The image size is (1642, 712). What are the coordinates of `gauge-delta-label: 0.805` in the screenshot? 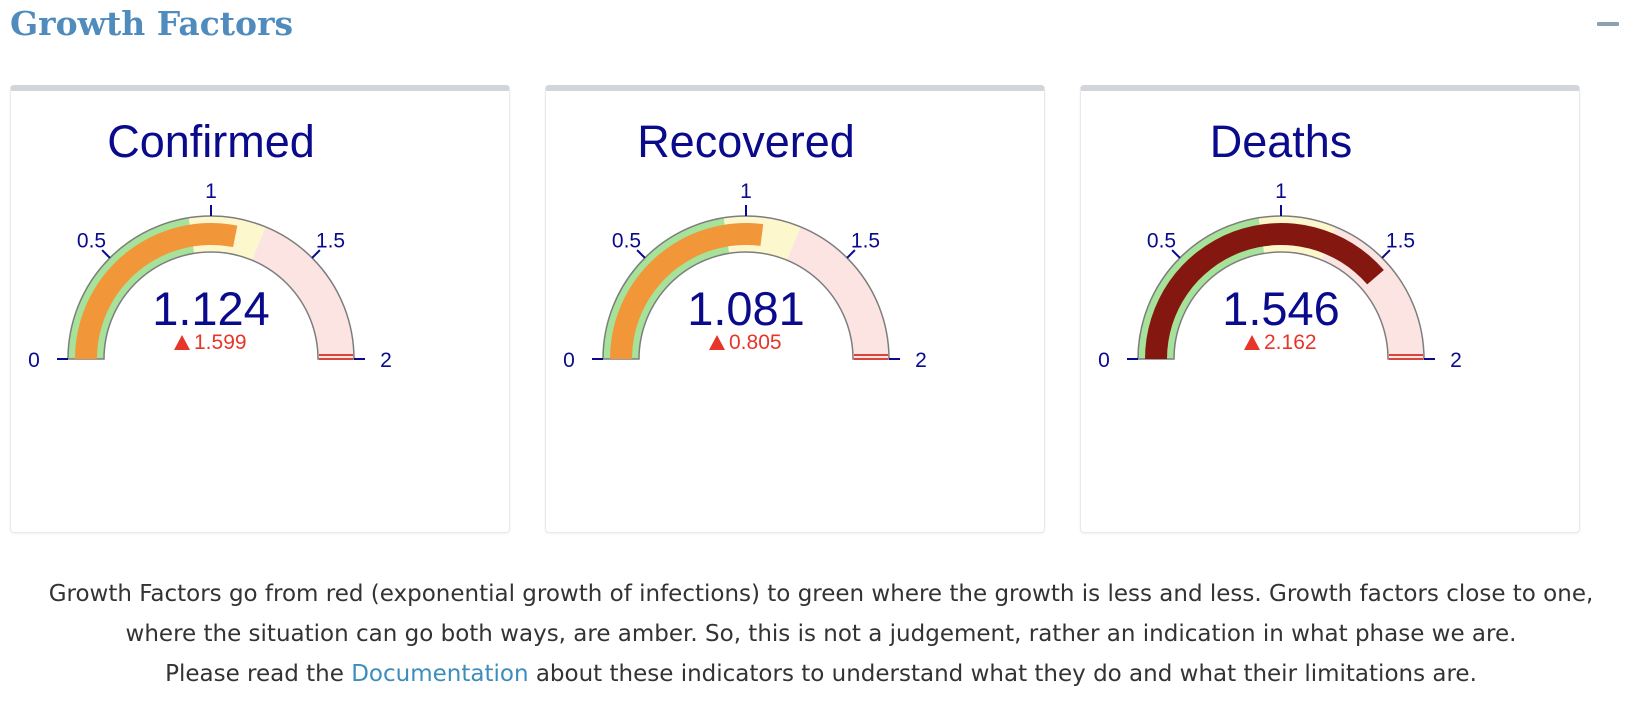 It's located at (755, 342).